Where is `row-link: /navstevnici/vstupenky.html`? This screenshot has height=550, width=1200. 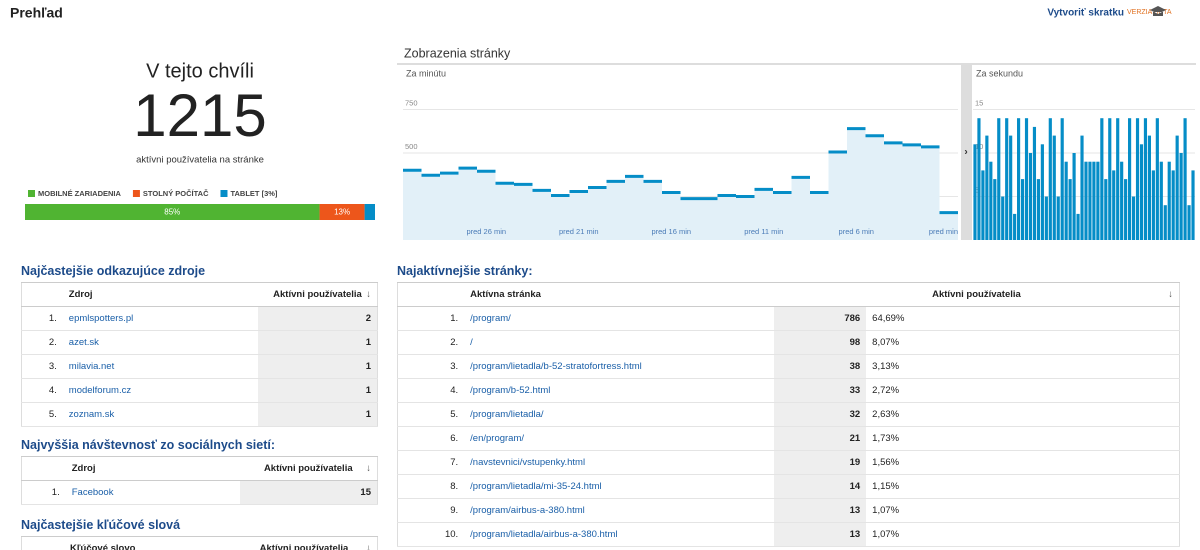
row-link: /navstevnici/vstupenky.html is located at coordinates (619, 462).